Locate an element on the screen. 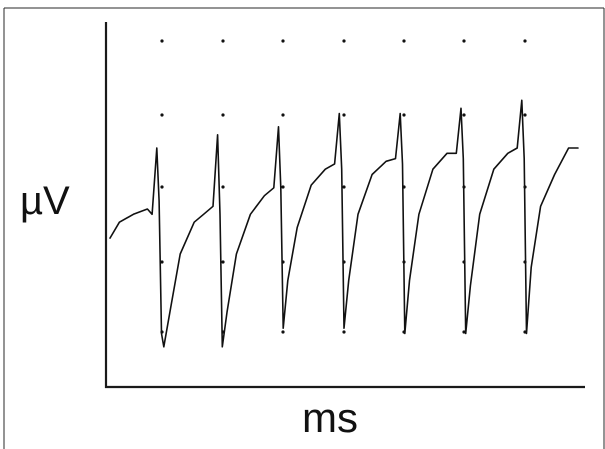 This screenshot has width=605, height=449. y-axis-label: µV is located at coordinates (45, 201).